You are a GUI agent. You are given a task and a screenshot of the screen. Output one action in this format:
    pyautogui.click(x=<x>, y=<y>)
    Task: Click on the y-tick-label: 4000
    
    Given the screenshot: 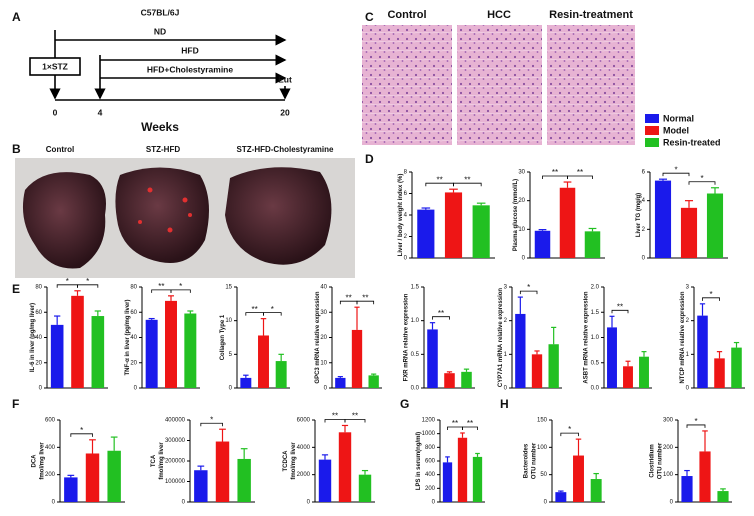 What is the action you would take?
    pyautogui.click(x=304, y=448)
    